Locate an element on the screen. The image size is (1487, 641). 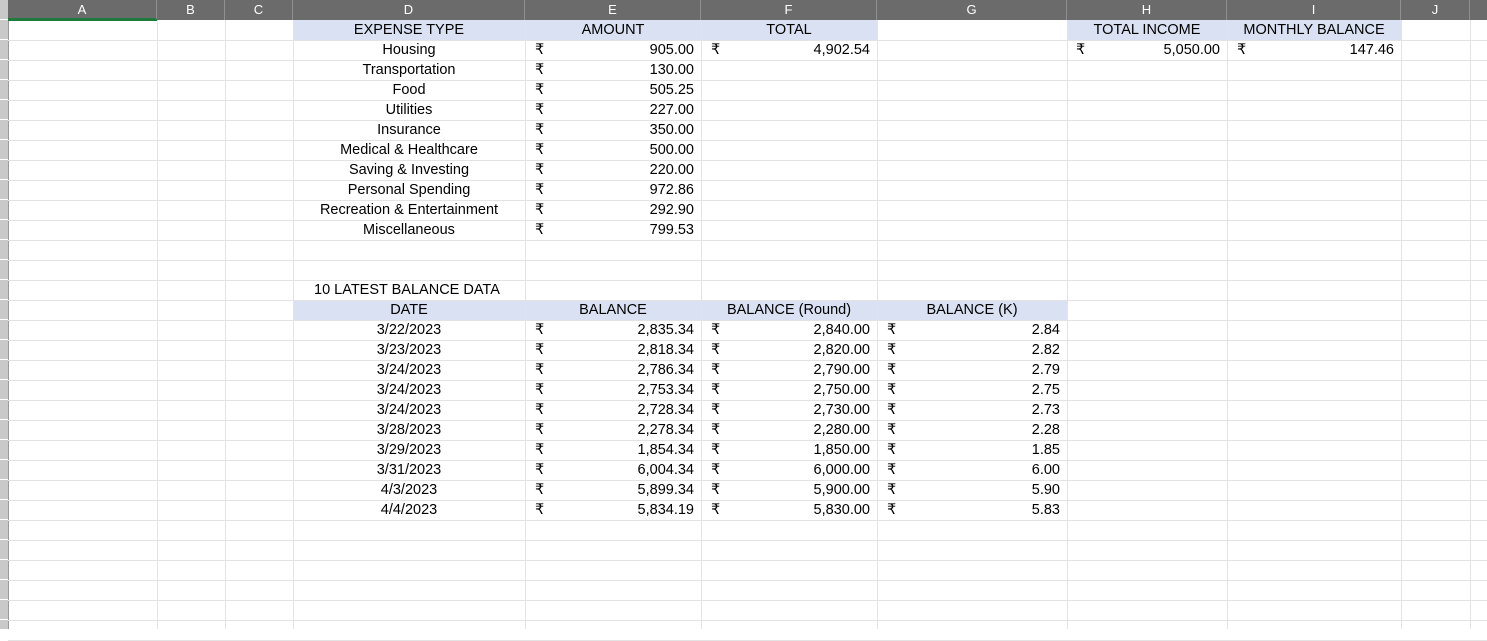
total-income-value: 5,050.00 is located at coordinates (1191, 50).